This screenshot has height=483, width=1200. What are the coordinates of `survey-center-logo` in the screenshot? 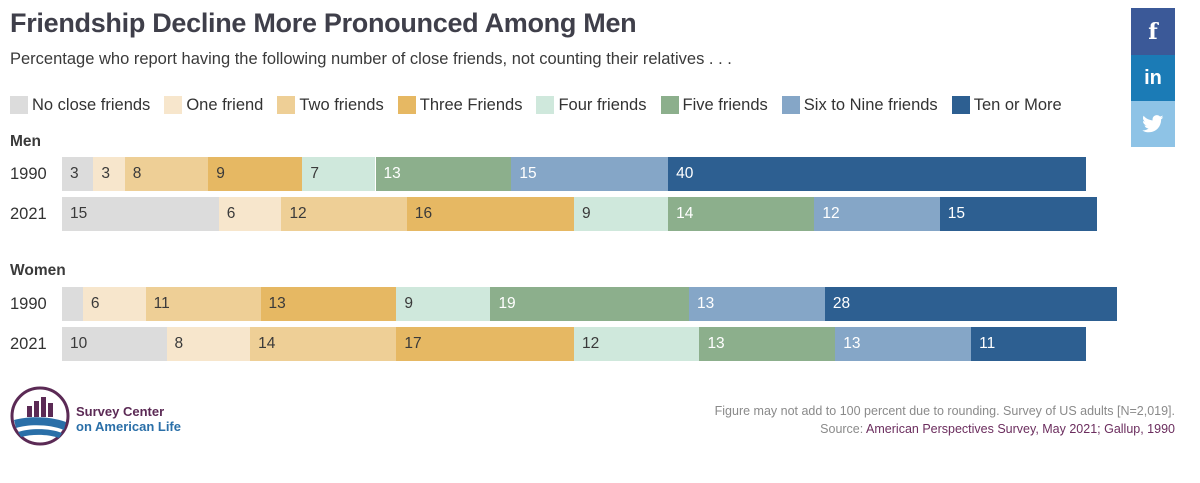 It's located at (40, 416).